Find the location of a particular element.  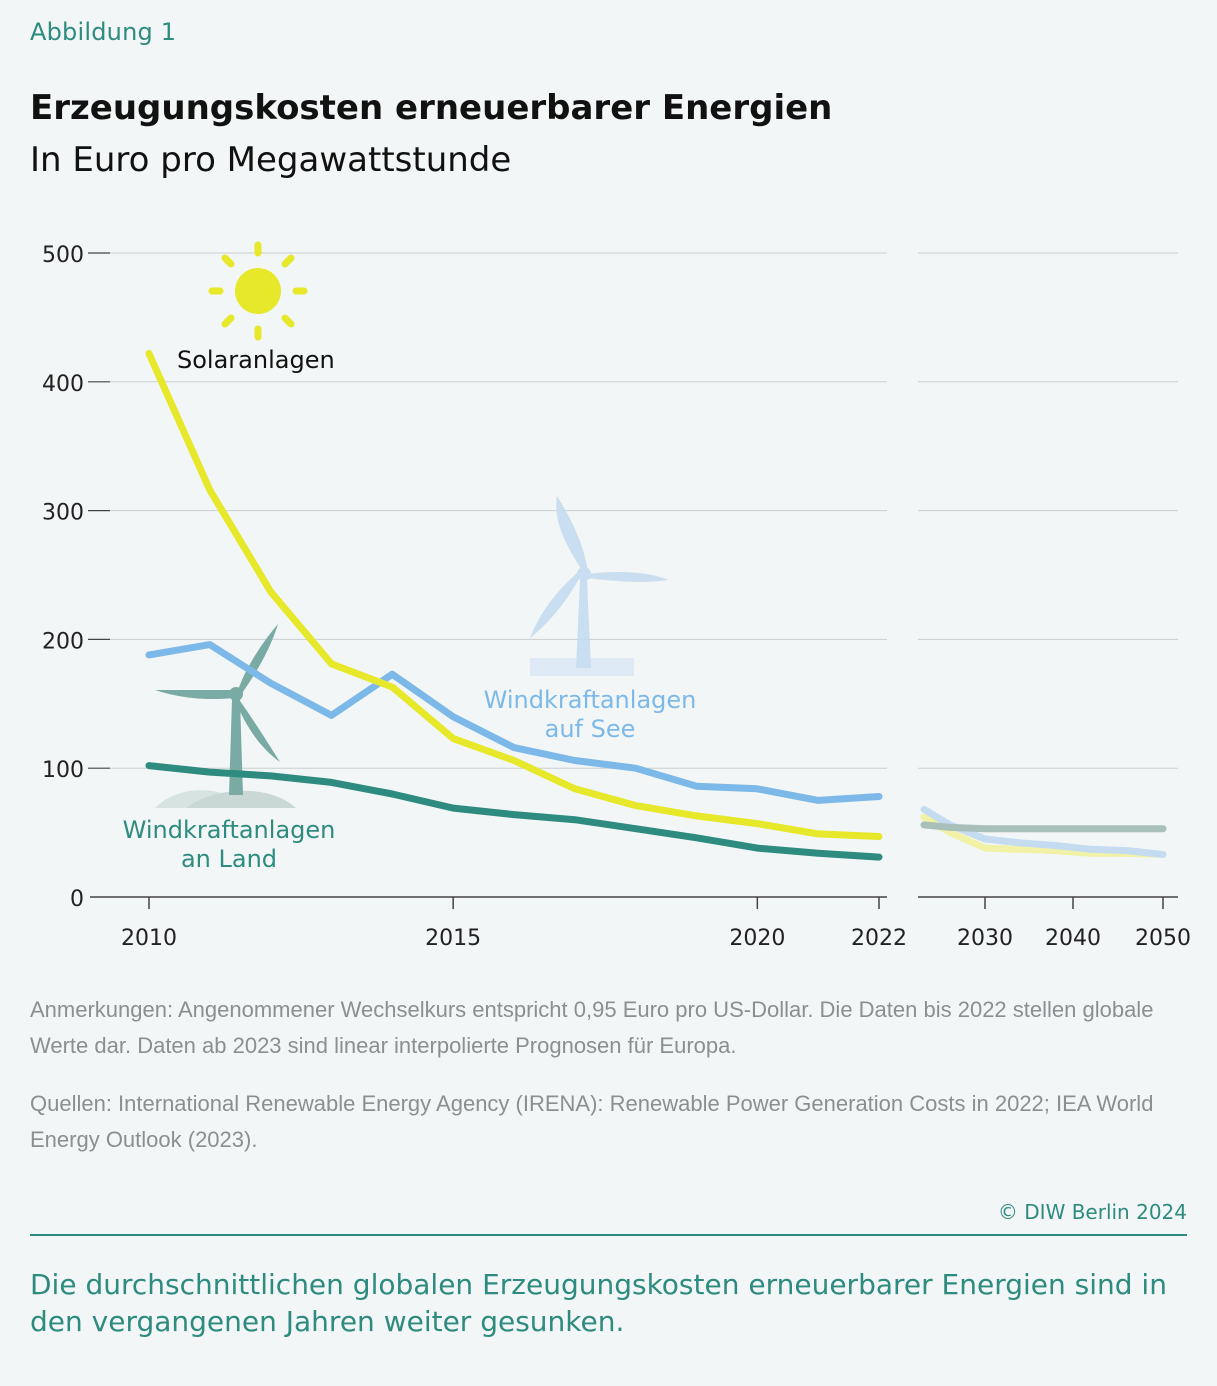

ytick-label-400: 400 is located at coordinates (63, 384).